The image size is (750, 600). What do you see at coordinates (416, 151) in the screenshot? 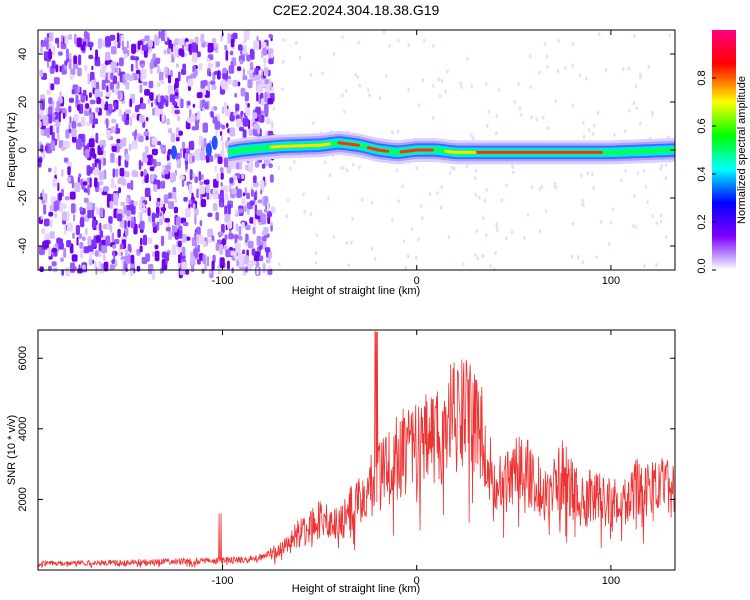
I see `ridge-core` at bounding box center [416, 151].